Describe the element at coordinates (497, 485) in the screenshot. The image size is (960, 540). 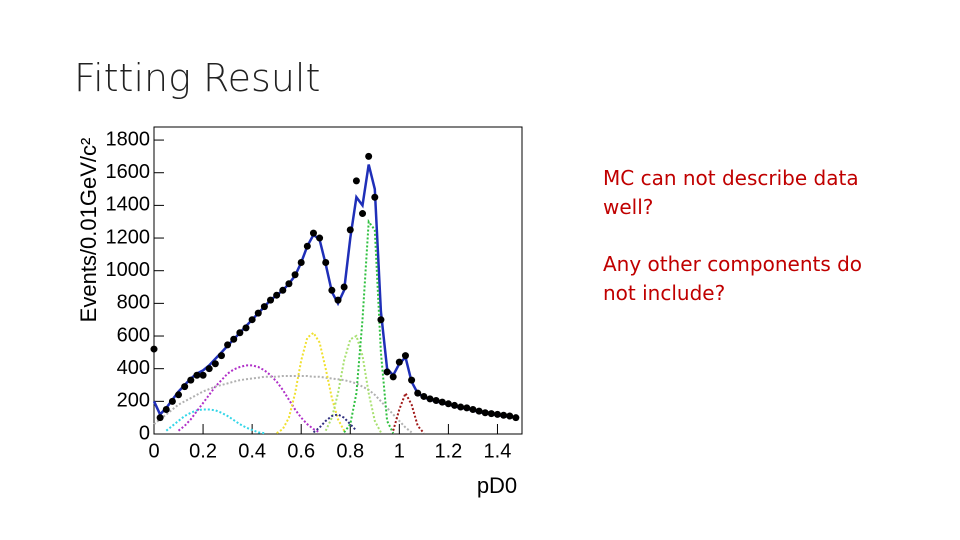
I see `x-axis-label: pD0` at that location.